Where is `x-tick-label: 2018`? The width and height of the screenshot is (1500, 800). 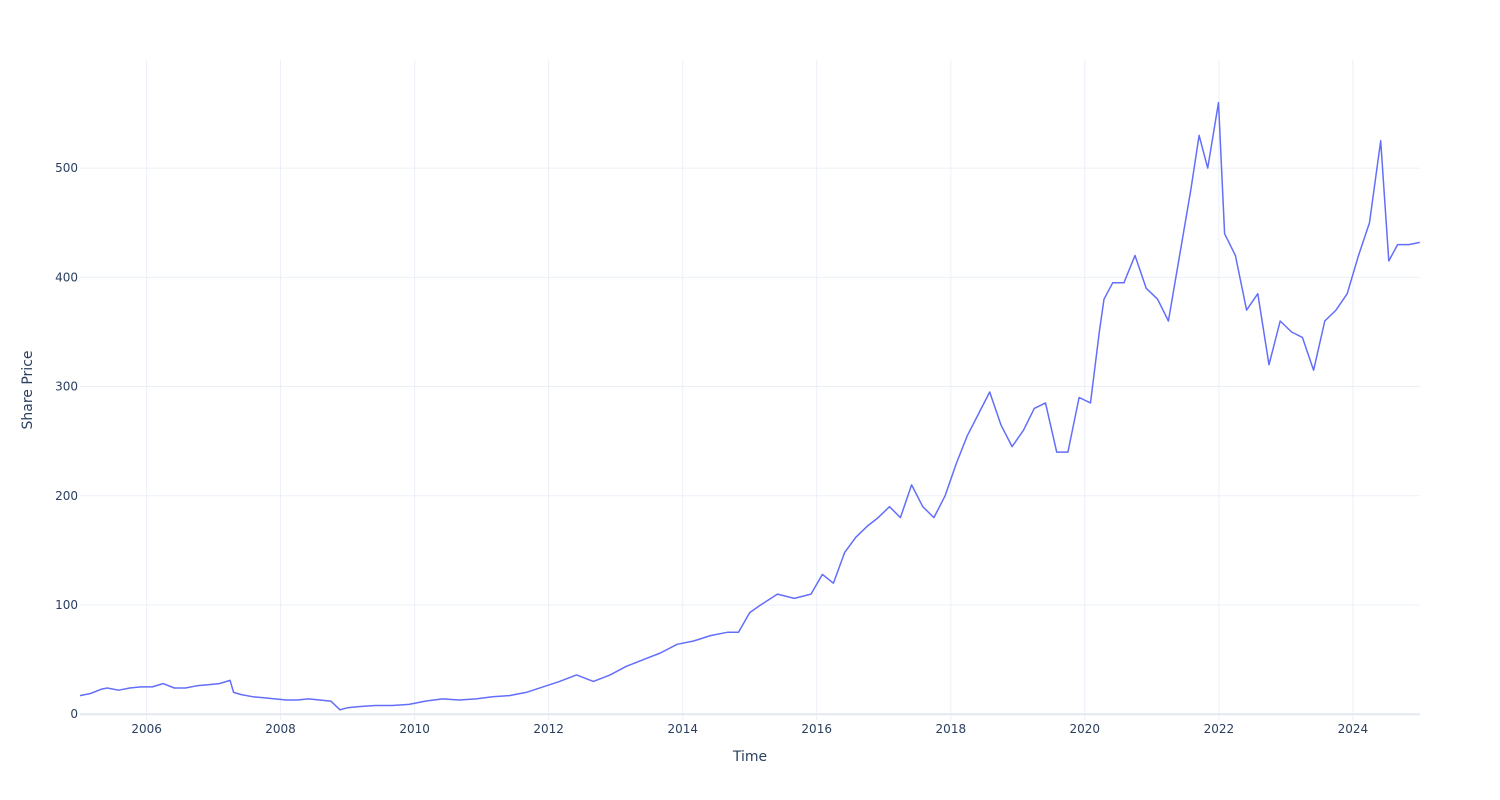
x-tick-label: 2018 is located at coordinates (951, 729).